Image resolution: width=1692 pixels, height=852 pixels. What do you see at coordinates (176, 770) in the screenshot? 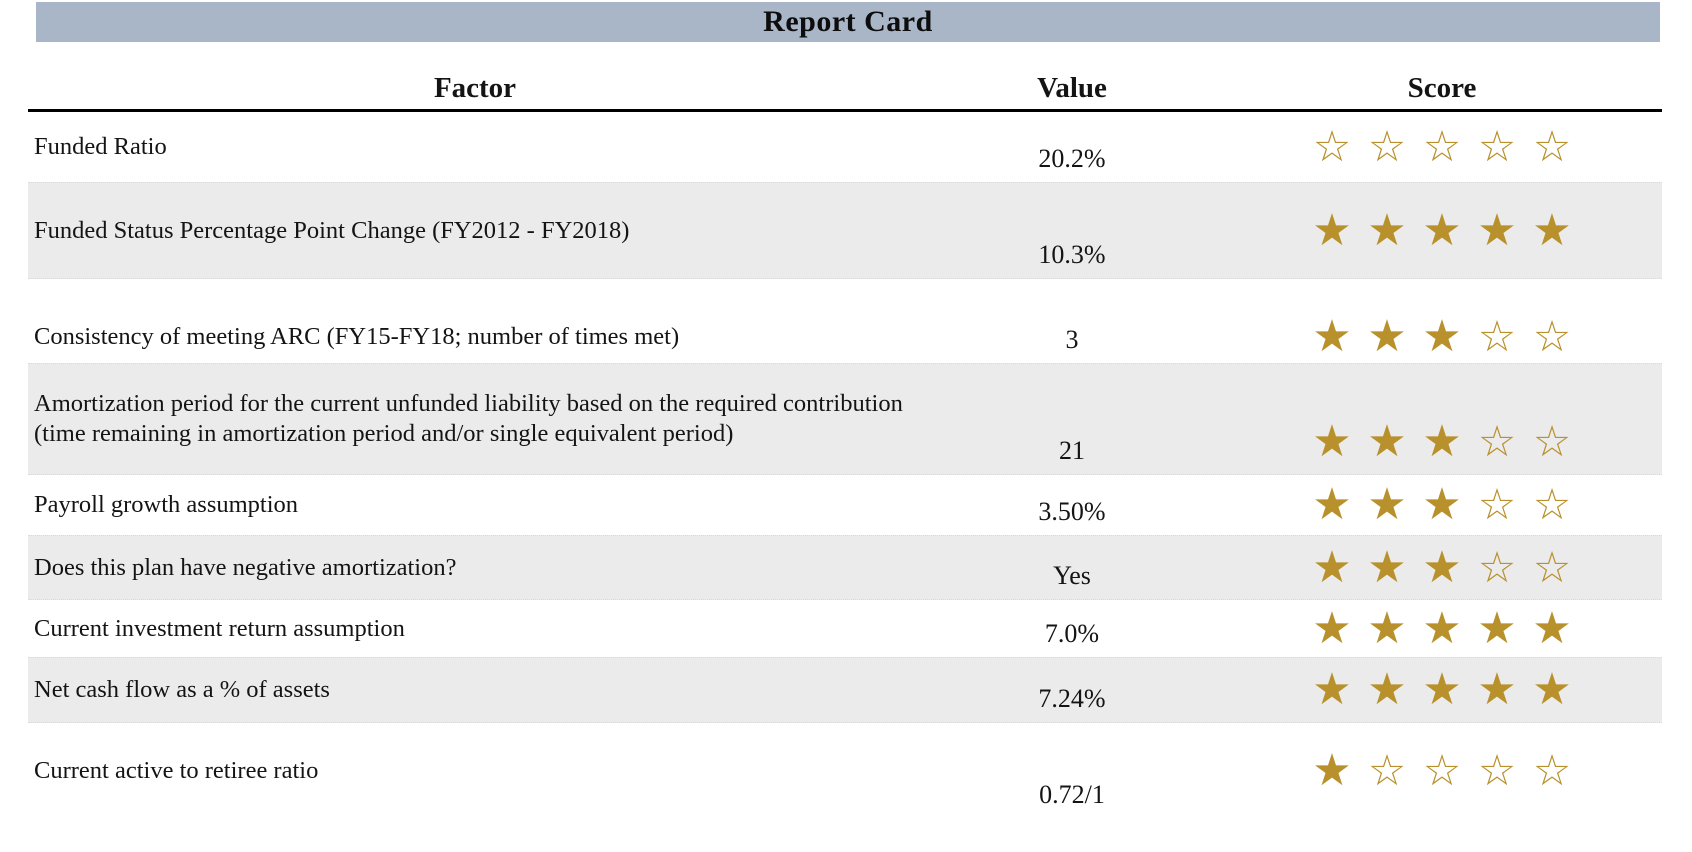
I see `factor-cell: Current active to retiree ratio` at bounding box center [176, 770].